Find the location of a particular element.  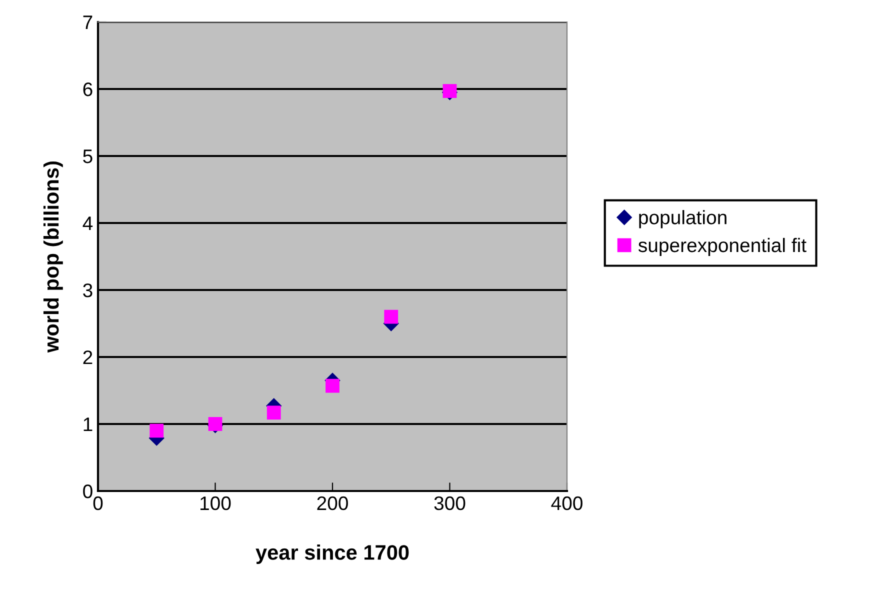

x-tick-label: 100 is located at coordinates (215, 503).